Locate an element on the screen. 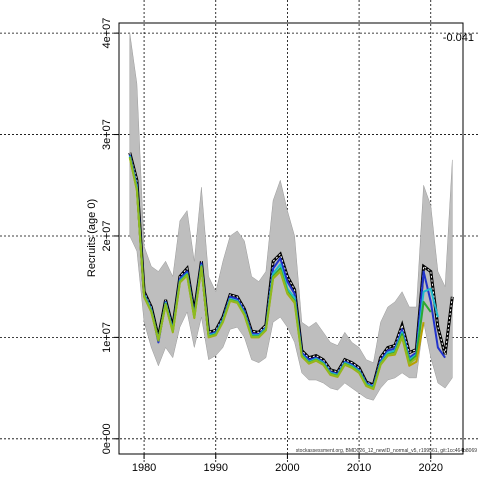  x-tick-label: 2020 is located at coordinates (431, 468).